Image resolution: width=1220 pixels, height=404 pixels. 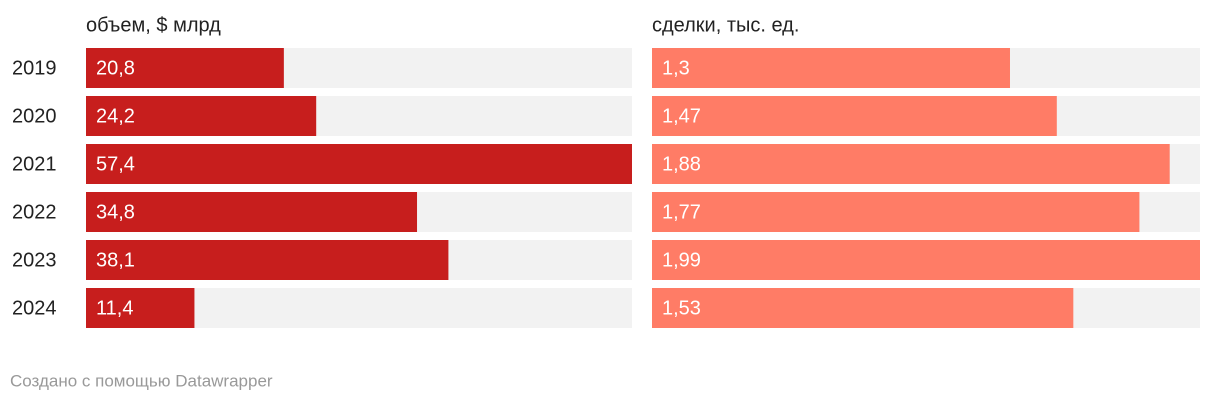 What do you see at coordinates (681, 164) in the screenshot?
I see `value-label: 1,88` at bounding box center [681, 164].